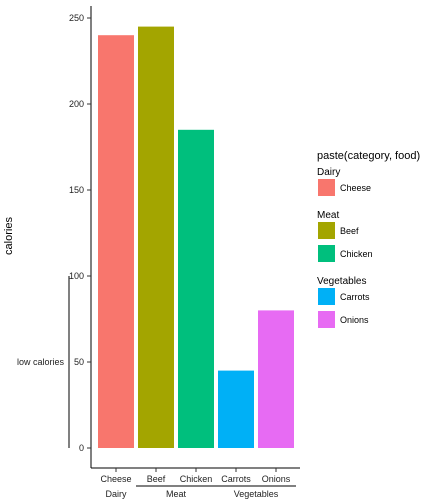 This screenshot has height=504, width=432. Describe the element at coordinates (276, 379) in the screenshot. I see `bar-onions` at that location.